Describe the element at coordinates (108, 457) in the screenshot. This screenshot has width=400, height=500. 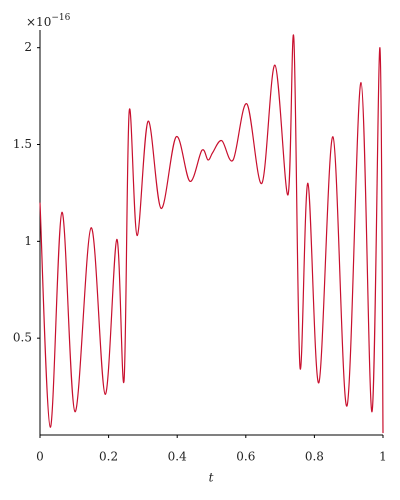
I see `x-tick-label: 0.2` at that location.